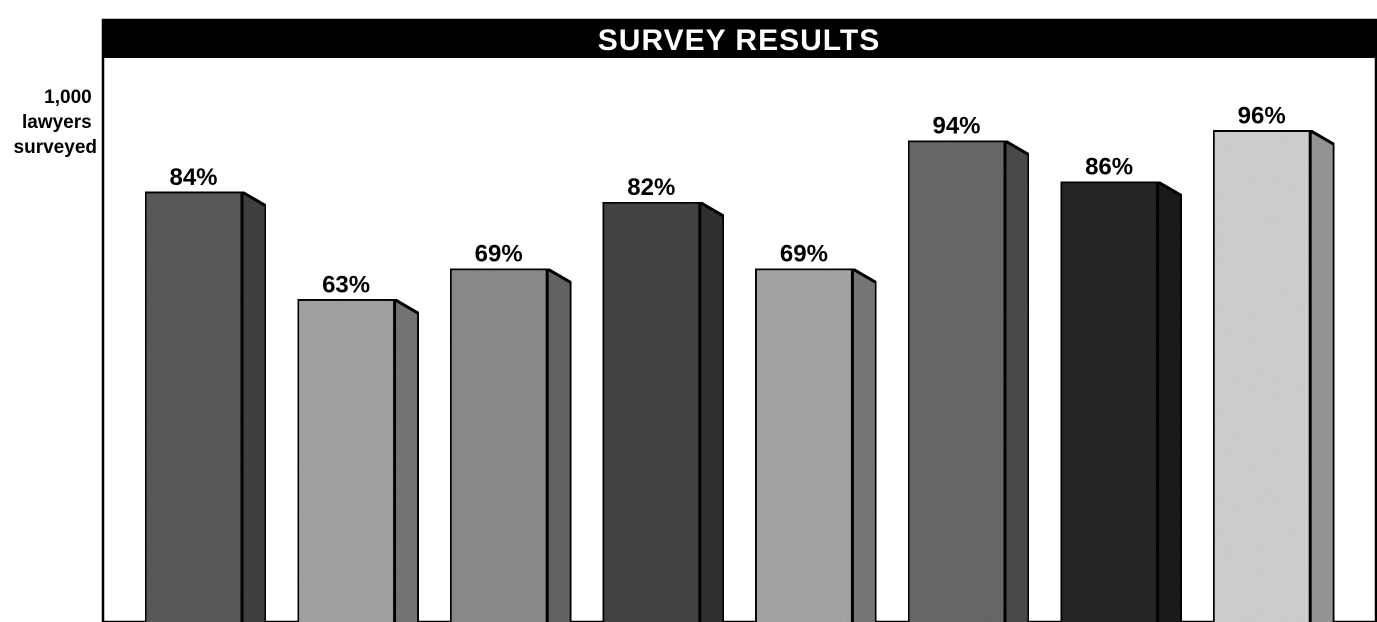  What do you see at coordinates (1262, 115) in the screenshot?
I see `bar-value-label: 96%` at bounding box center [1262, 115].